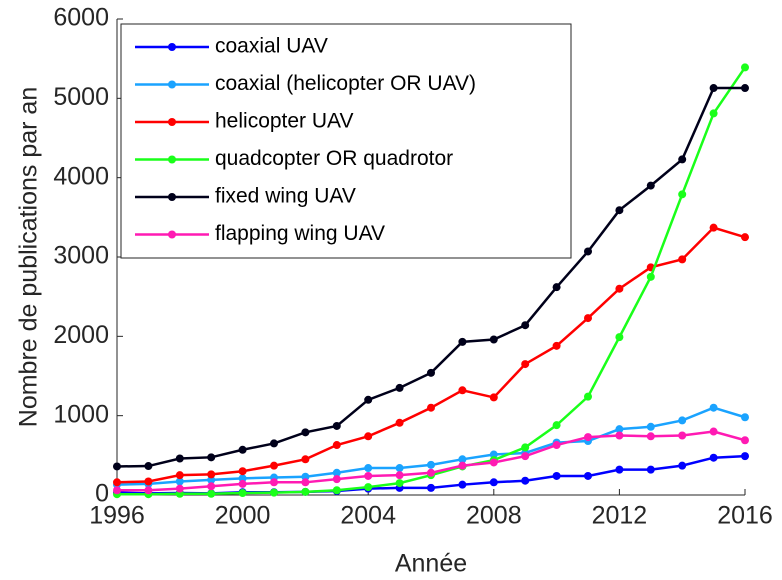  Describe the element at coordinates (29, 257) in the screenshot. I see `y-axis-label: Nombre de publications par an` at that location.